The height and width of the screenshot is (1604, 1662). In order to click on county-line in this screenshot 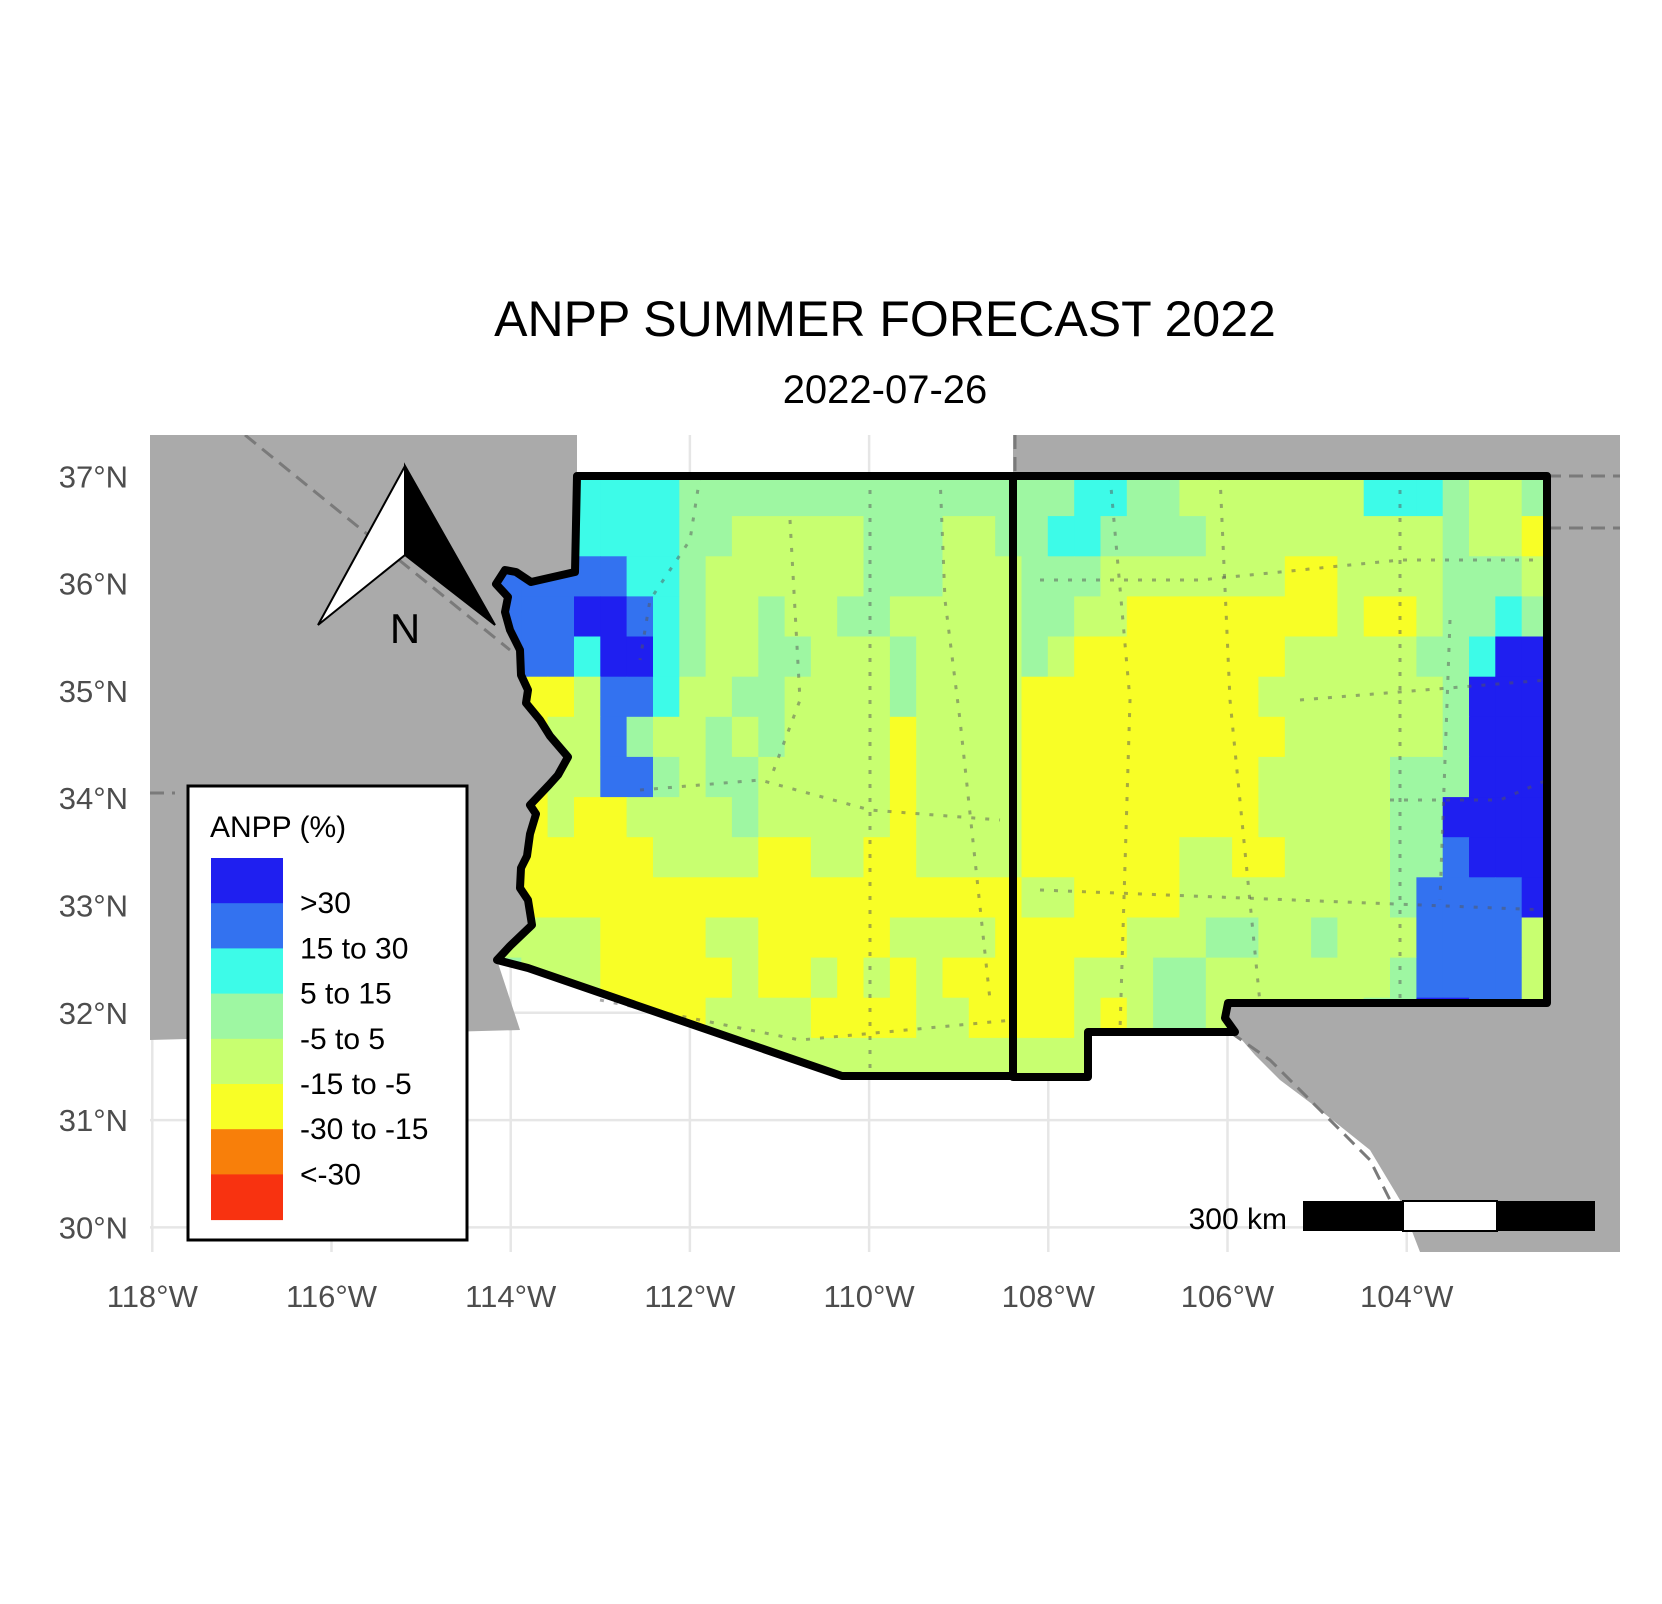, I will do `click(965, 738)`.